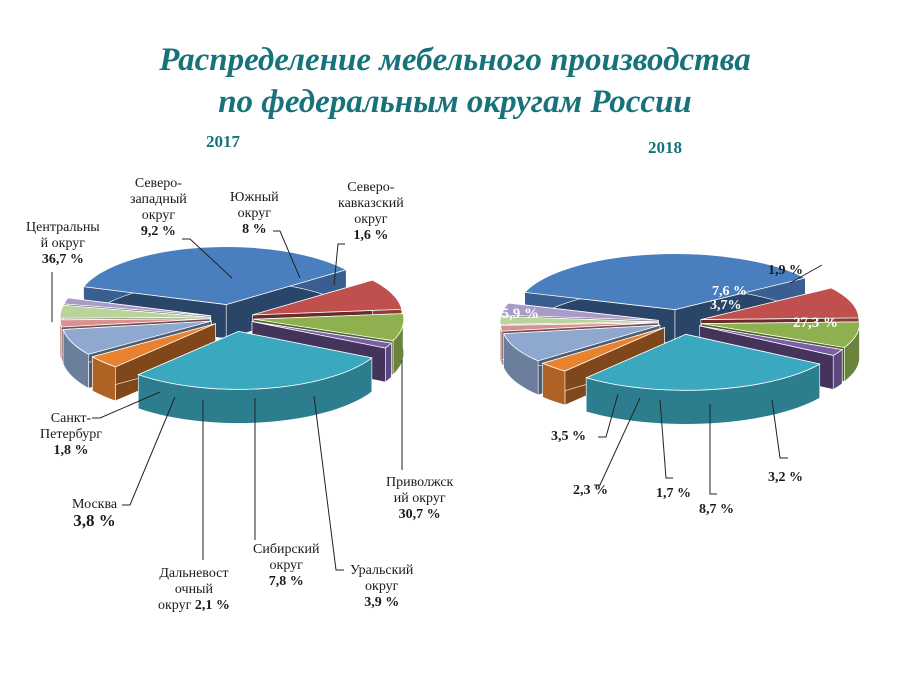 This screenshot has width=910, height=683. Describe the element at coordinates (194, 589) in the screenshot. I see `label-2017-far-east: Дальневост очный округ 2,1 %` at that location.